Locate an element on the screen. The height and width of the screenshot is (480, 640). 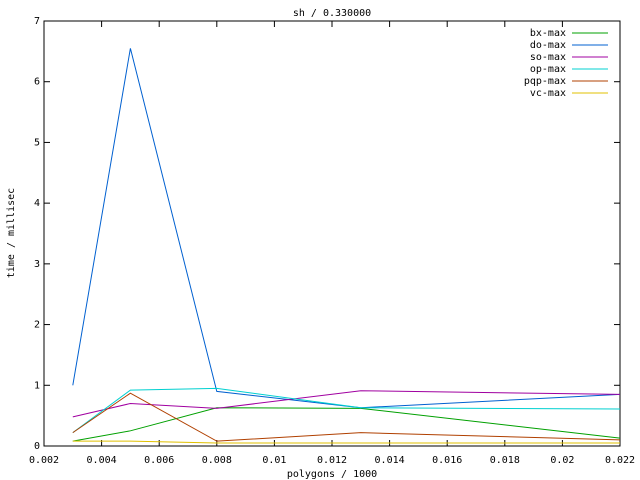
y-tick-label: 2 is located at coordinates (37, 325).